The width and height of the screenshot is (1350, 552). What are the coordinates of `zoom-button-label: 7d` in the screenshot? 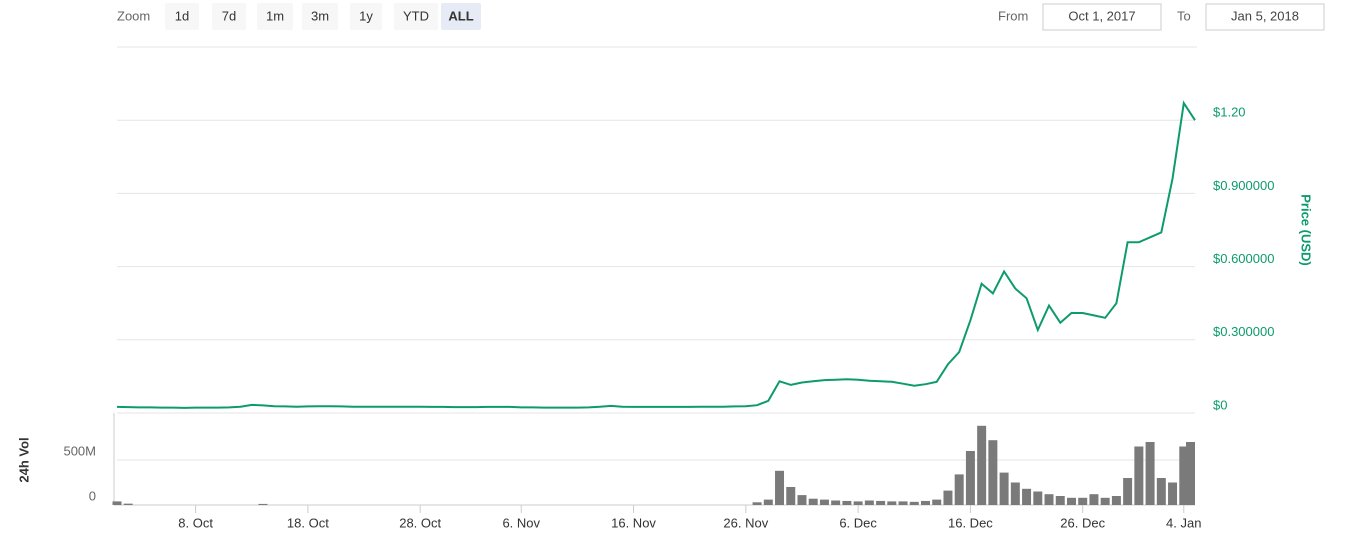 It's located at (229, 15).